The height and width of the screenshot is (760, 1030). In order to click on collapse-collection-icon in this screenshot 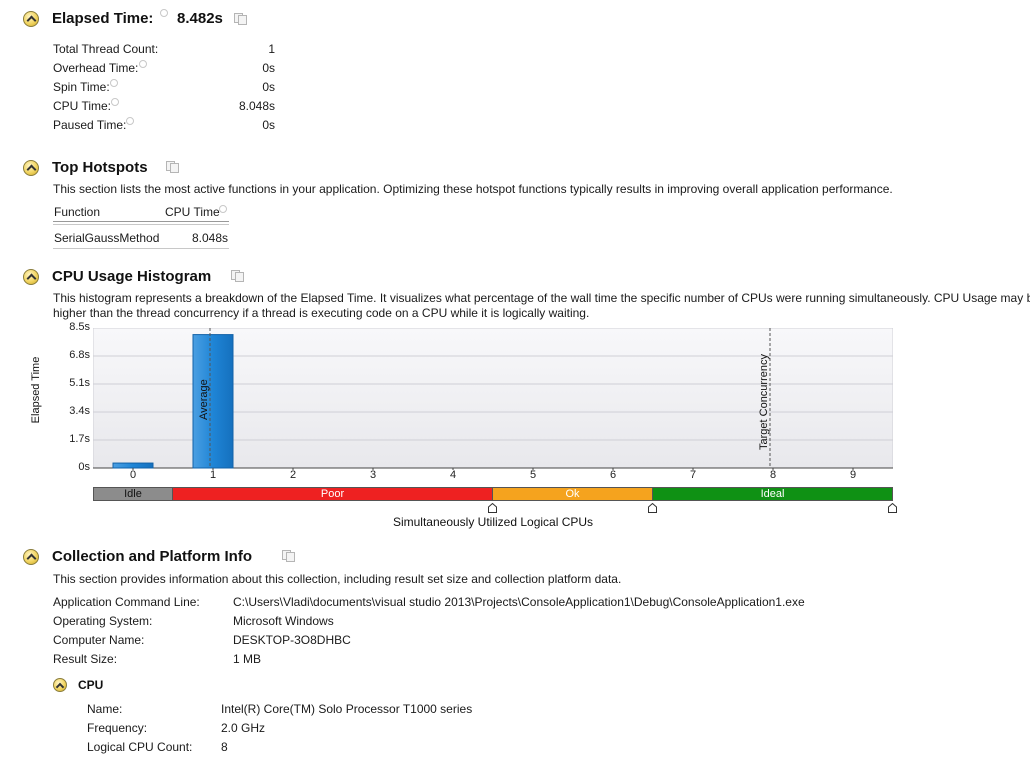, I will do `click(31, 557)`.